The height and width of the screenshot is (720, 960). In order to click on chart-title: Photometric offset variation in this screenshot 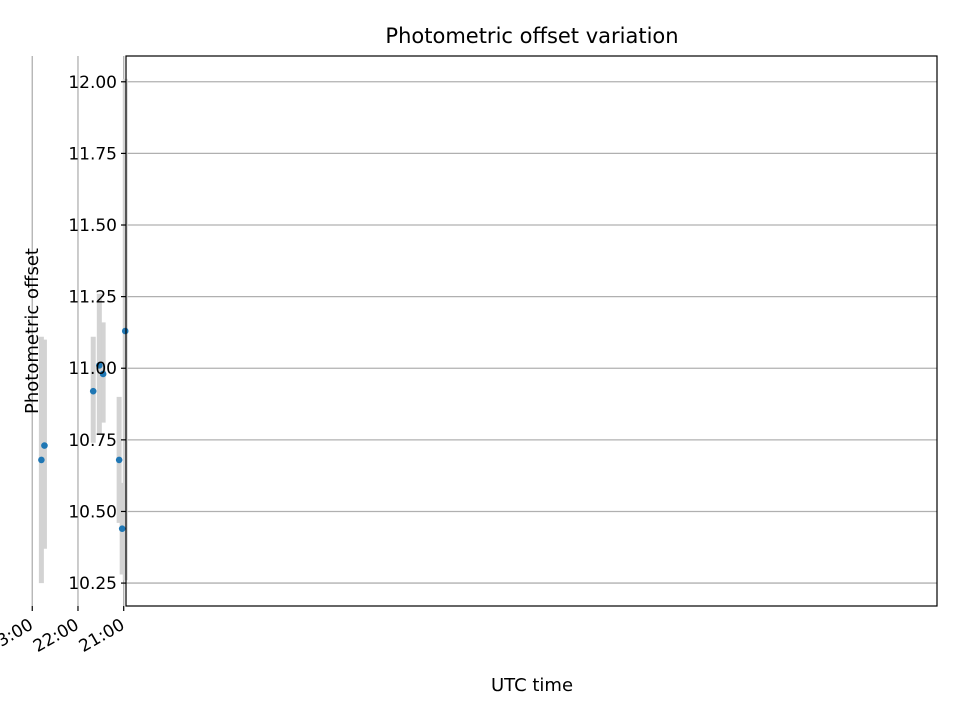, I will do `click(531, 36)`.